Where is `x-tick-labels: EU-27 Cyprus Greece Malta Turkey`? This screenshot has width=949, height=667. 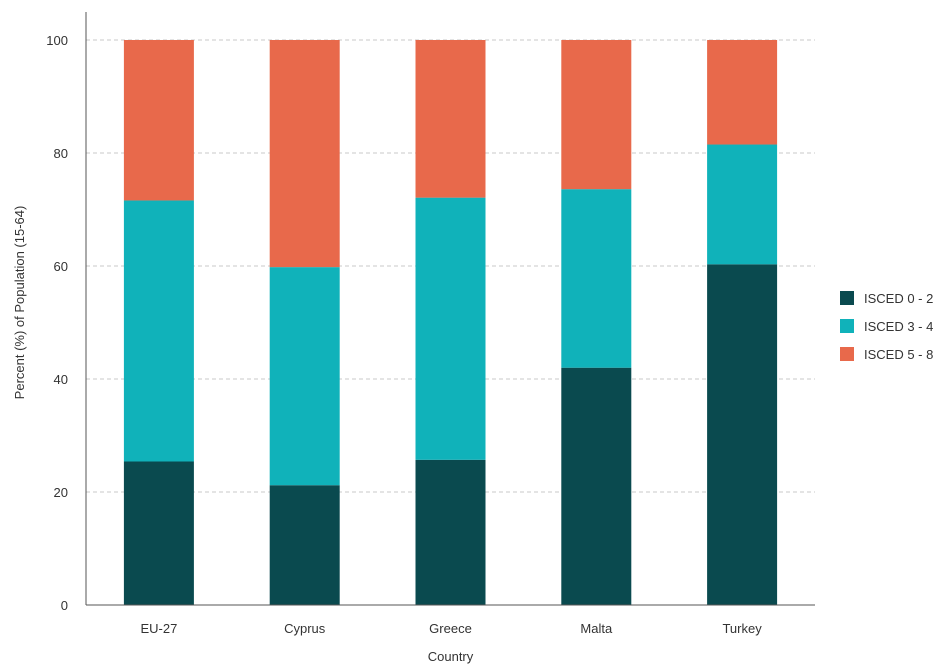
x-tick-labels: EU-27 Cyprus Greece Malta Turkey is located at coordinates (451, 628).